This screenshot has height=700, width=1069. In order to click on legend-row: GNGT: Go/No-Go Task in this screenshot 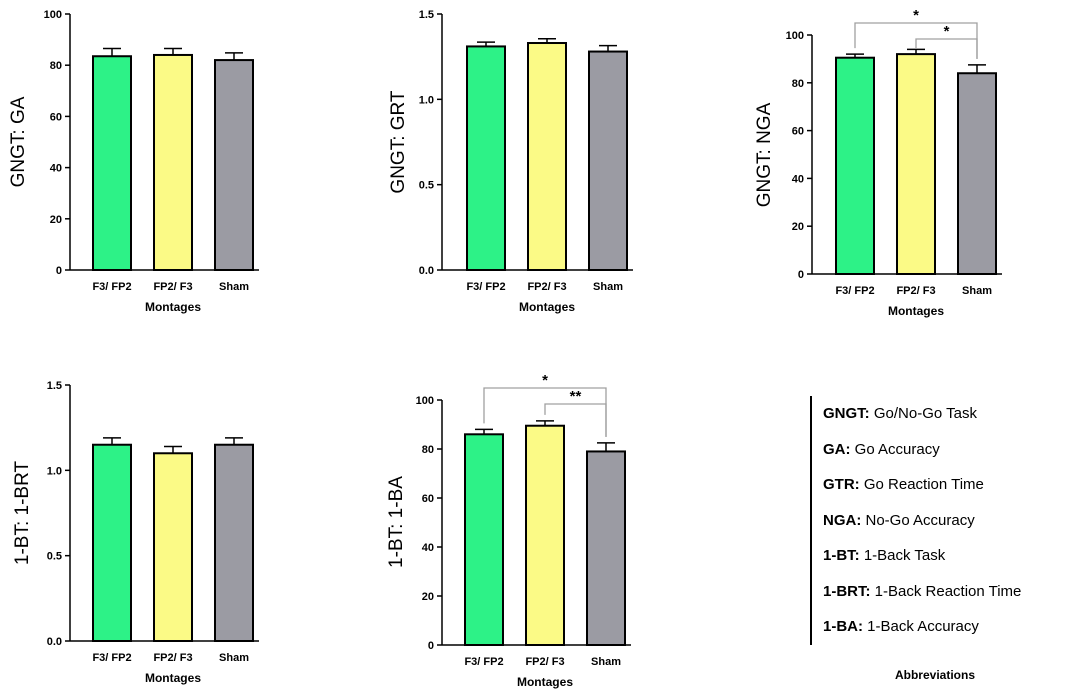, I will do `click(937, 414)`.